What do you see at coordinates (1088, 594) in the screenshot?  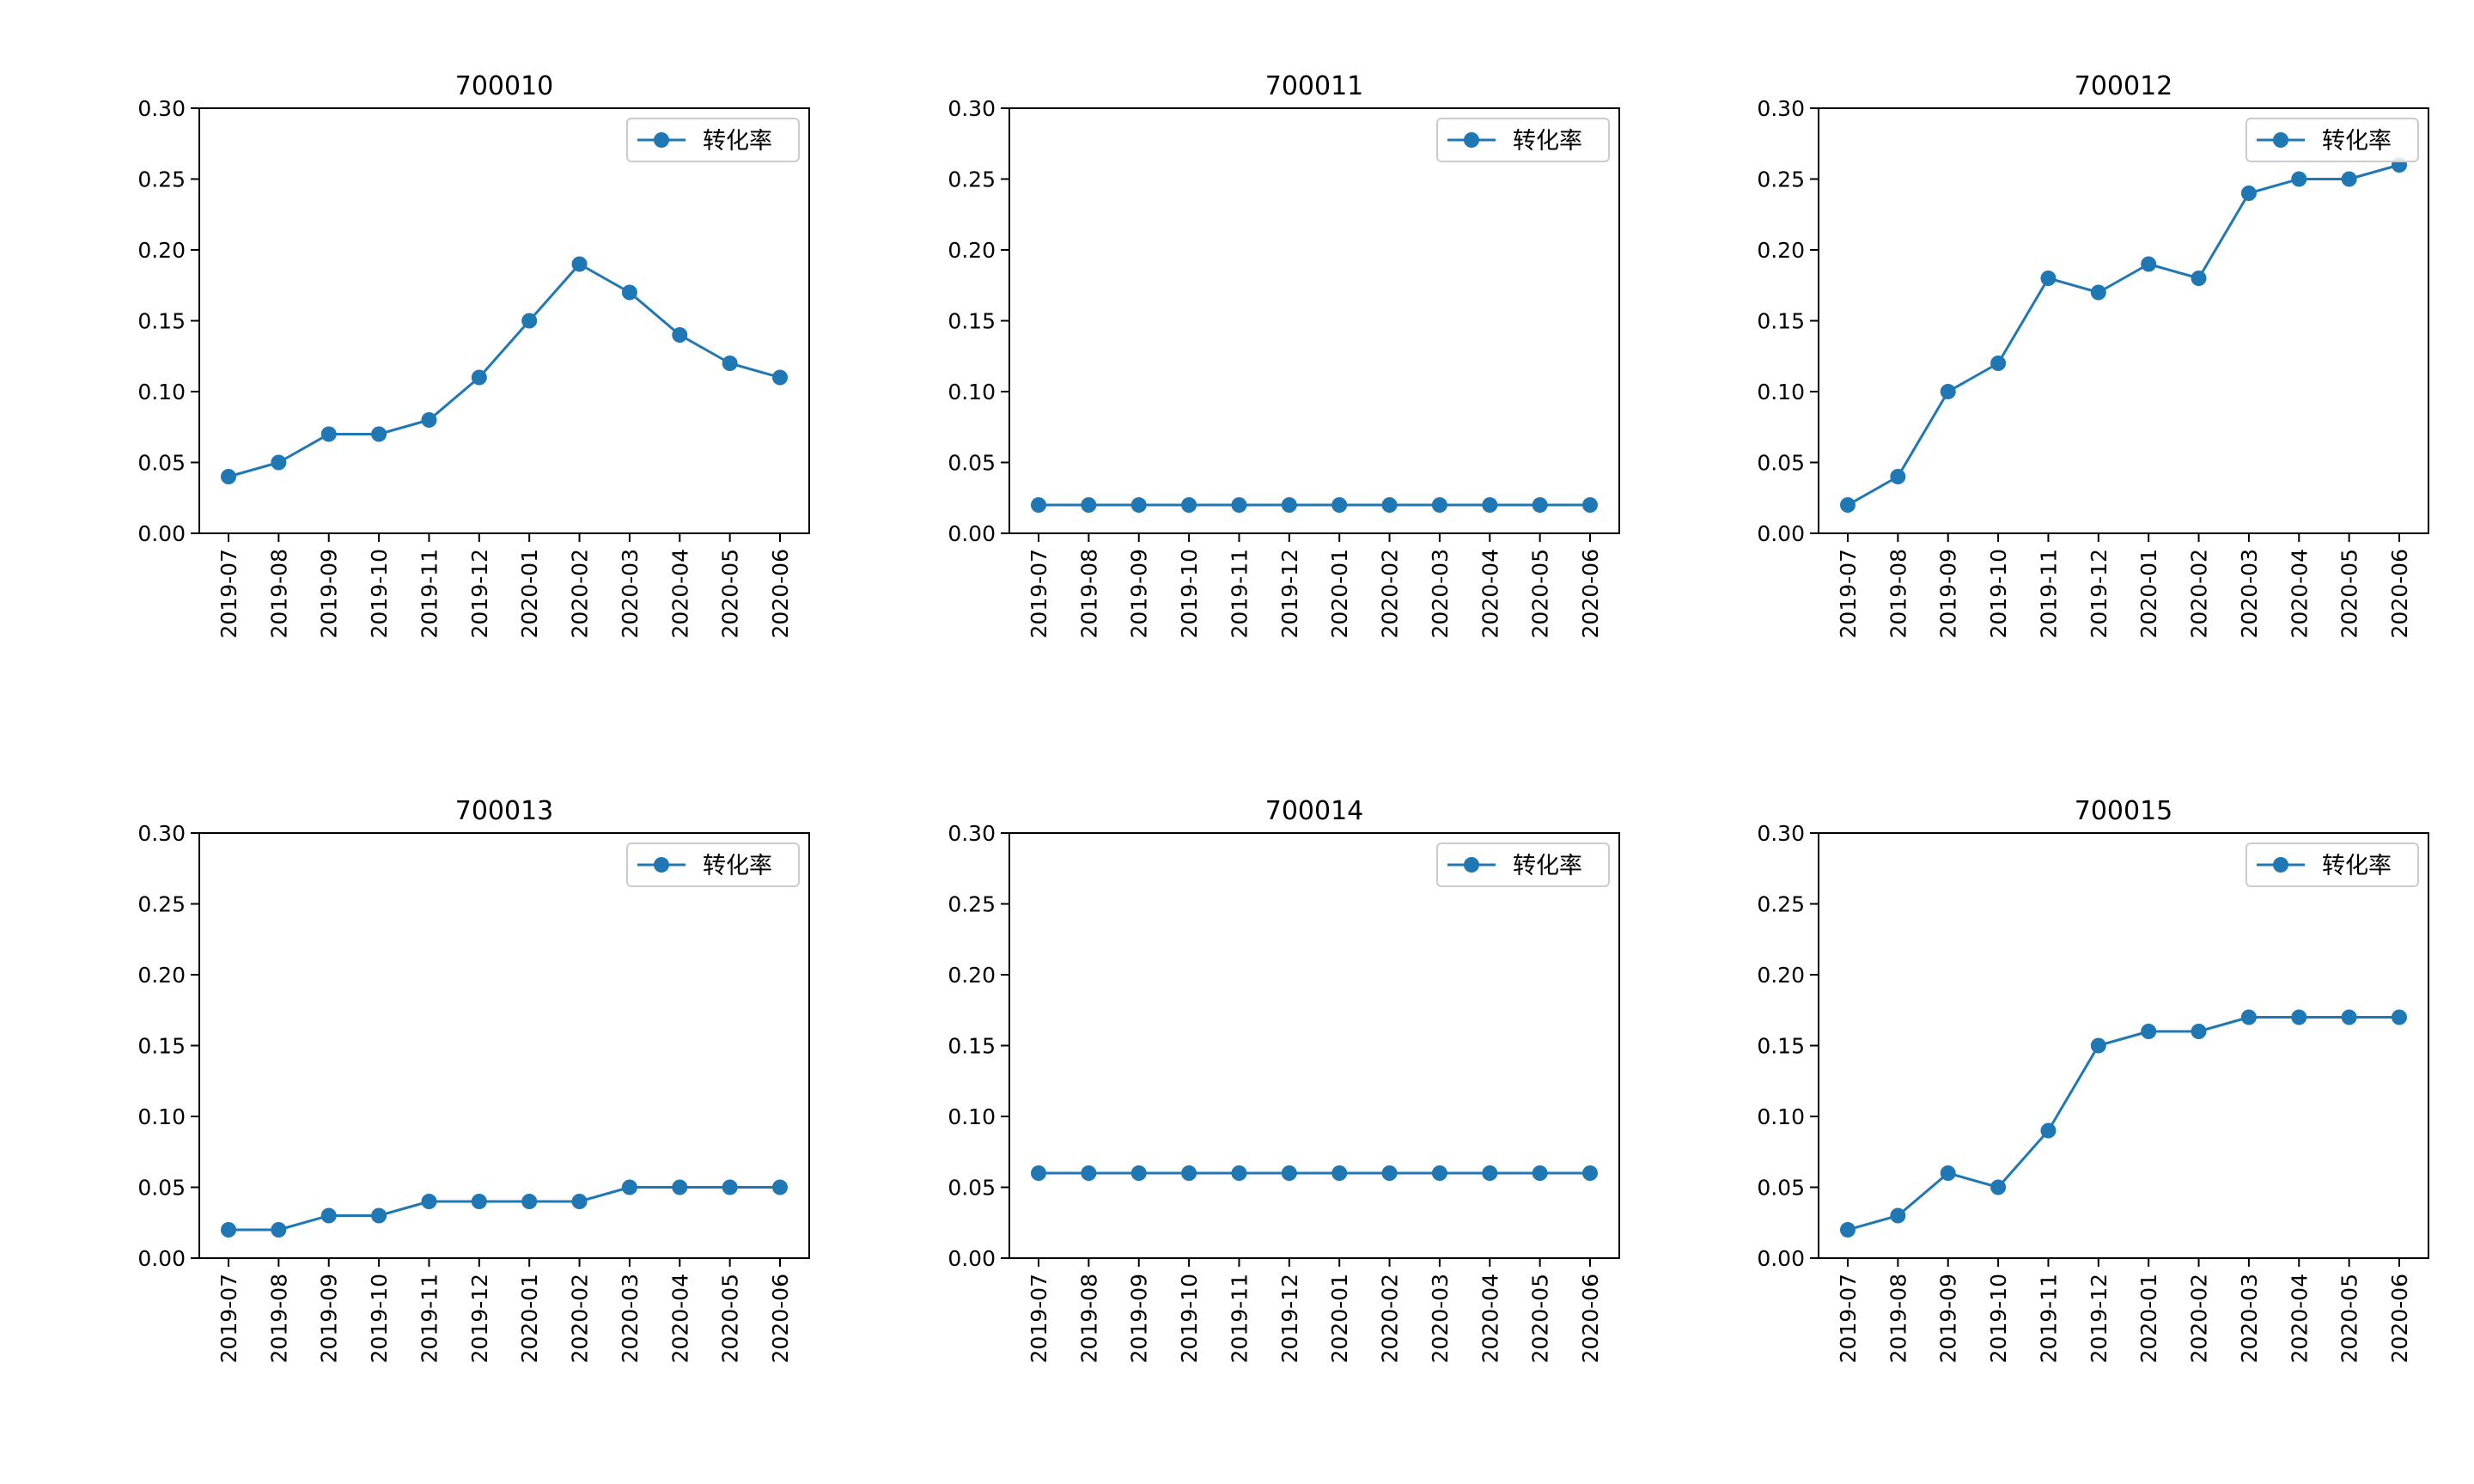 I see `x-tick-label: 2019-08` at bounding box center [1088, 594].